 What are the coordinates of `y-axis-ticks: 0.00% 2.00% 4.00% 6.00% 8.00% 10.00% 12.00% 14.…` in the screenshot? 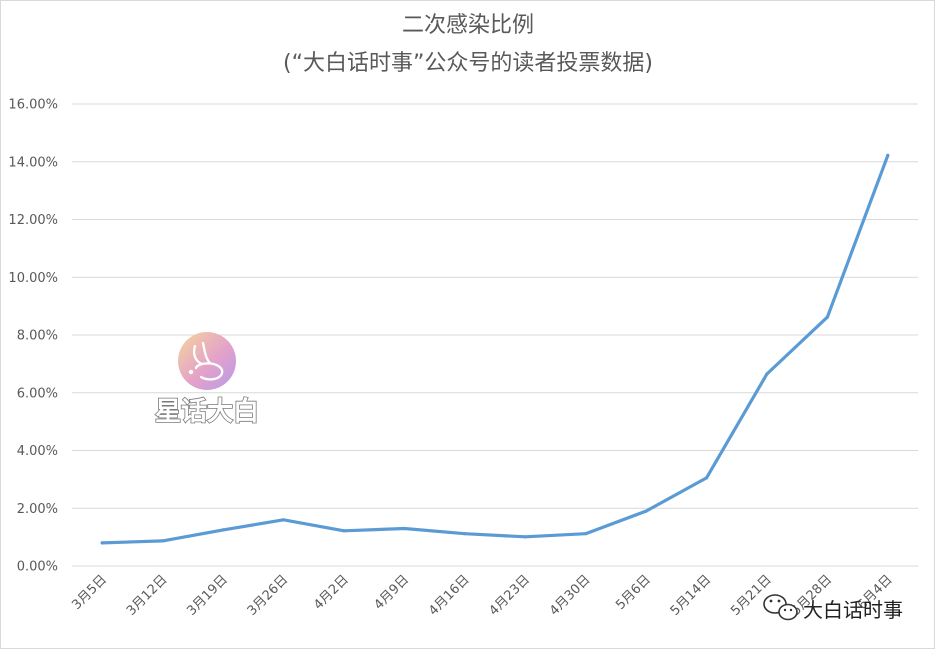 It's located at (33, 336).